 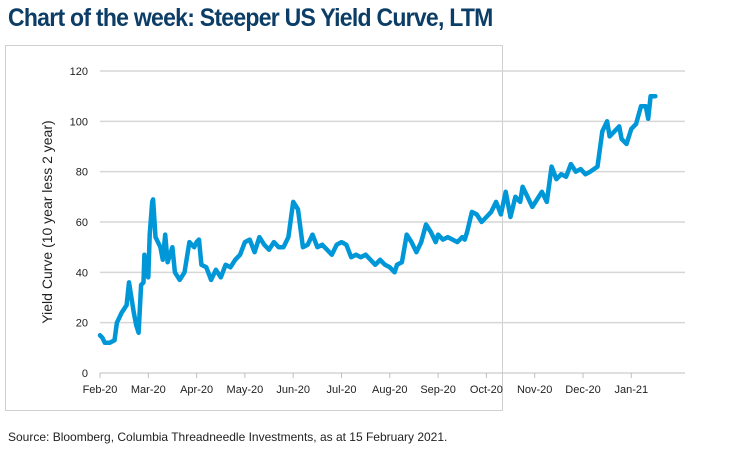 I want to click on y-tick-label: 80, so click(x=82, y=173).